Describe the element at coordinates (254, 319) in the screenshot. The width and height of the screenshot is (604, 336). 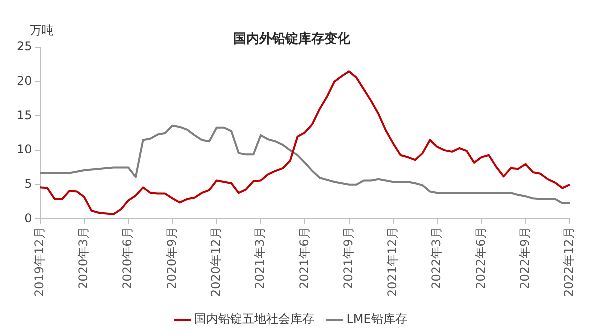
I see `legend-label: 国内铅锭五地社会库存` at that location.